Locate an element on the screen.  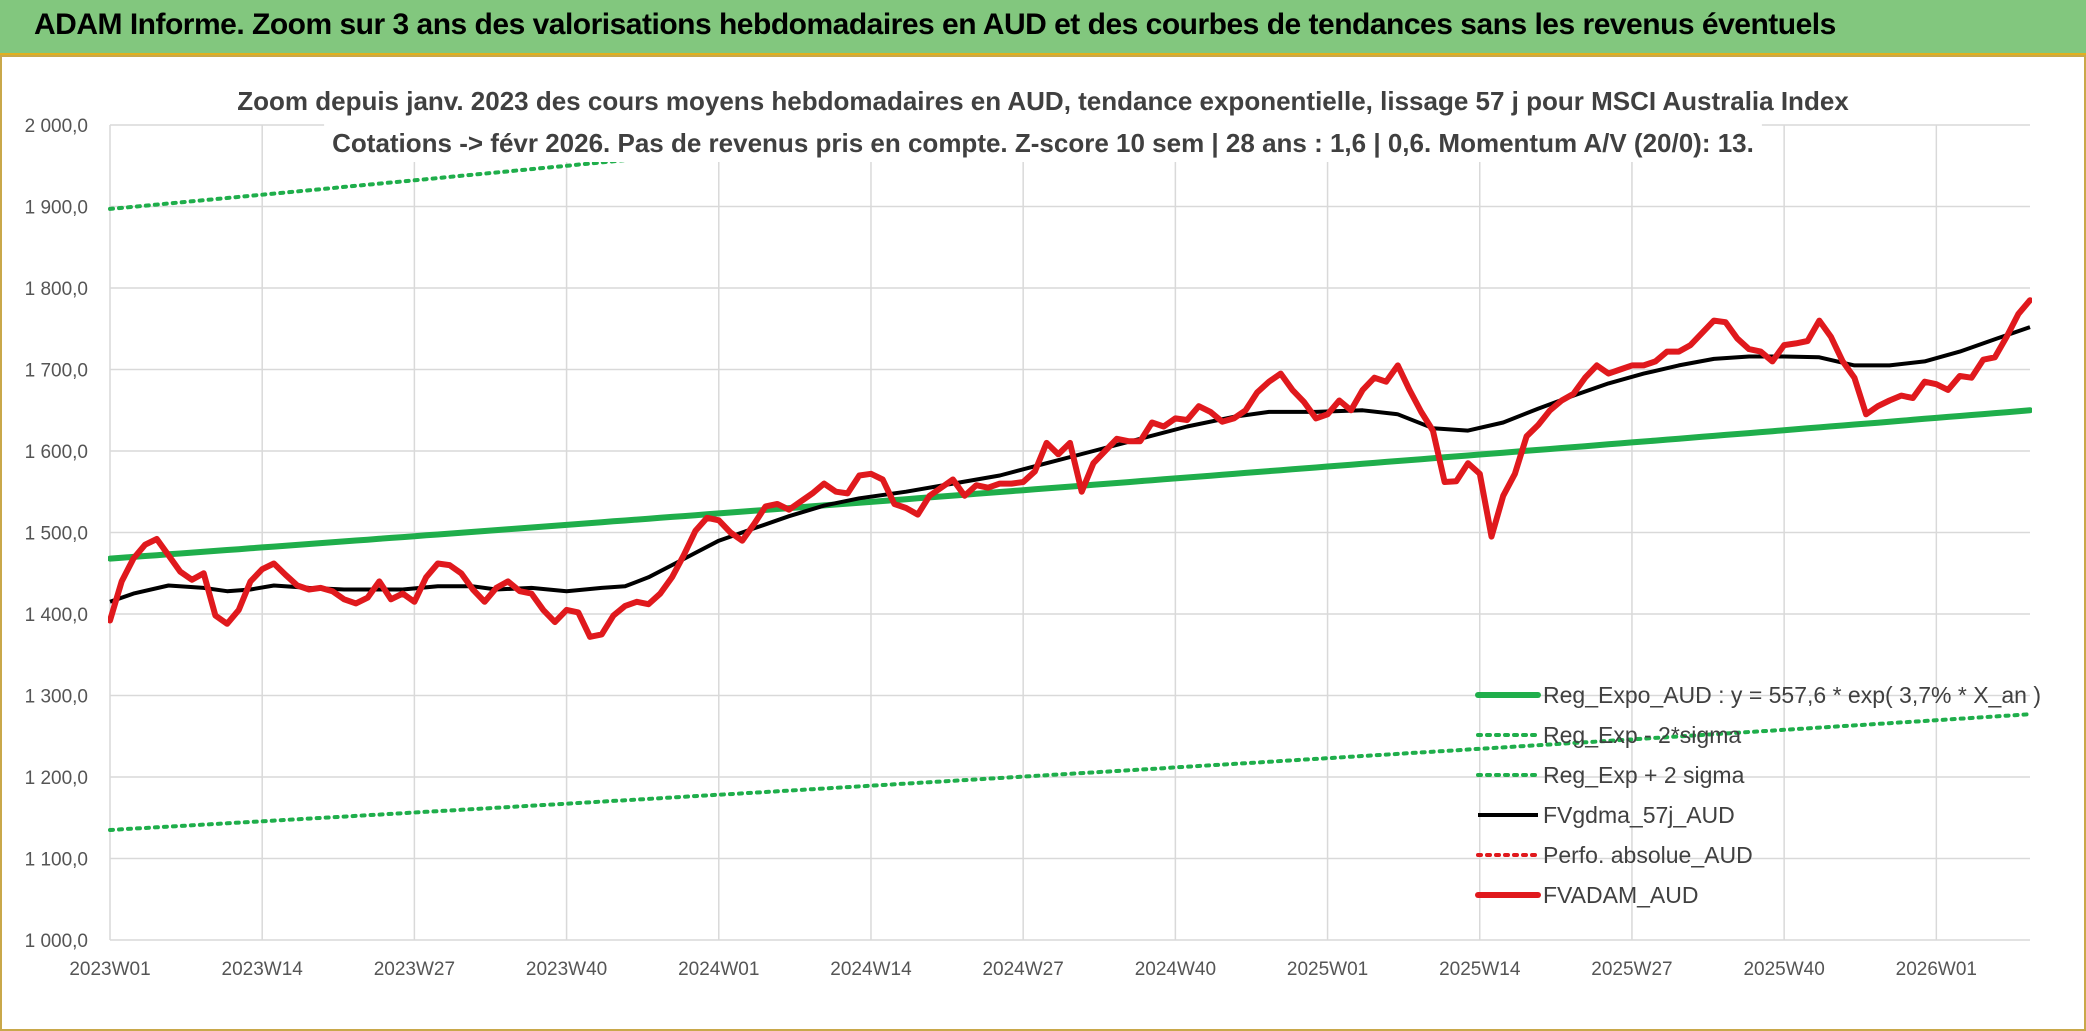
x-tick-label: 2025W27 is located at coordinates (1631, 969).